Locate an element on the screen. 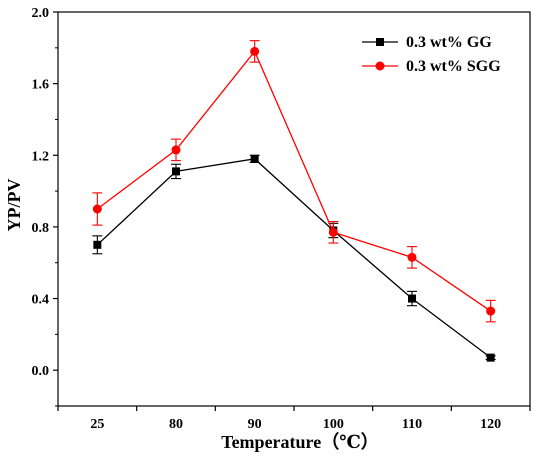 The height and width of the screenshot is (458, 550). x-tick-label: 100 is located at coordinates (333, 424).